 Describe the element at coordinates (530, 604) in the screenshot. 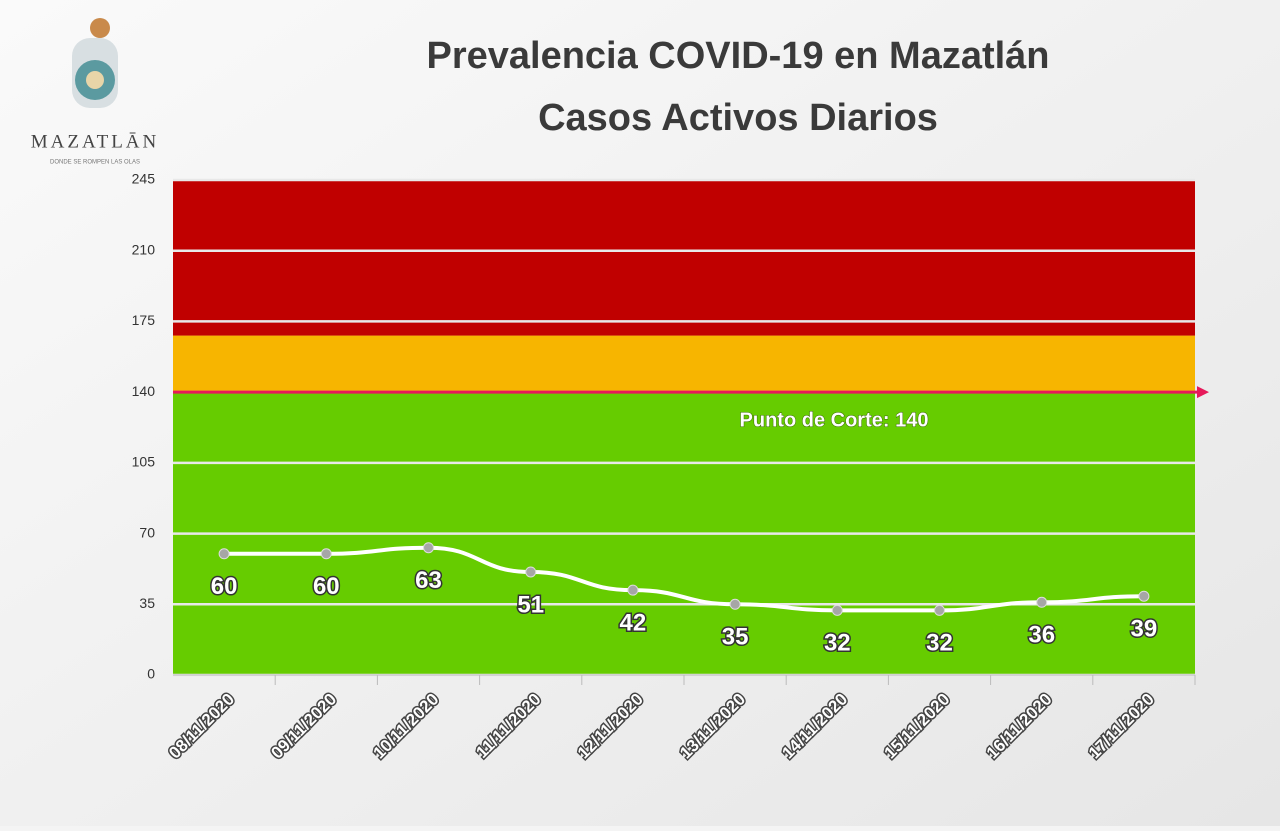

I see `value-label: 51` at that location.